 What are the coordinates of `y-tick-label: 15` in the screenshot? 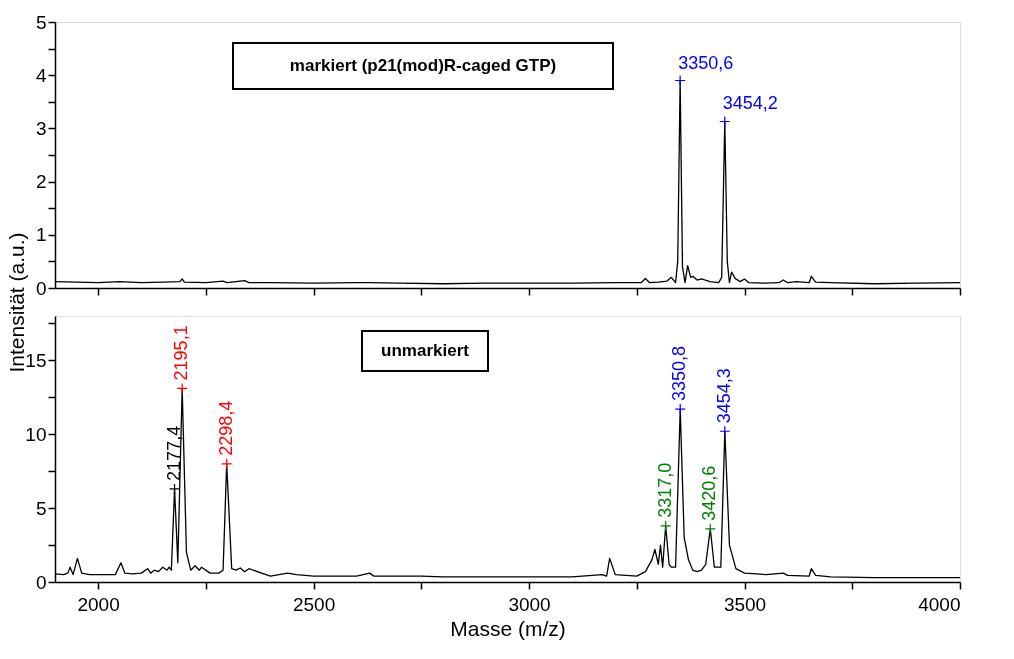 It's located at (36, 360).